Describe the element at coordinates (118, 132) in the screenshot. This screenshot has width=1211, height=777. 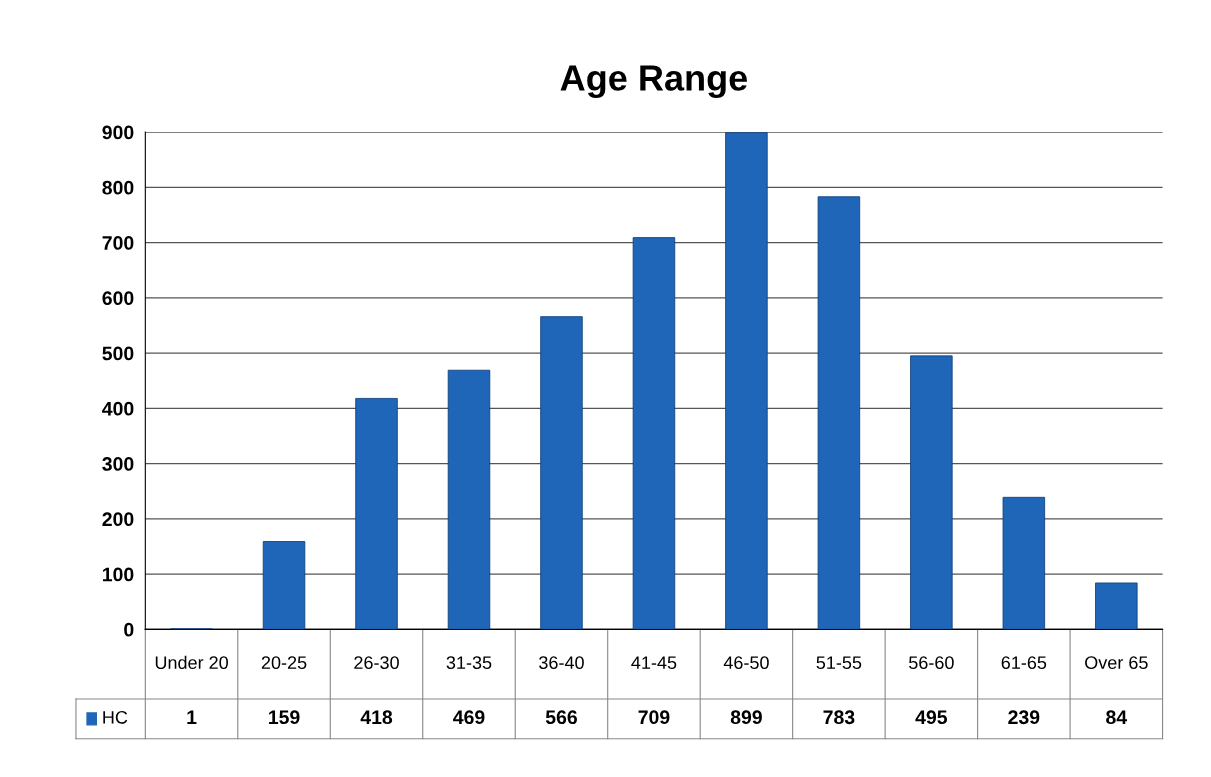
I see `y-tick-label: 900` at that location.